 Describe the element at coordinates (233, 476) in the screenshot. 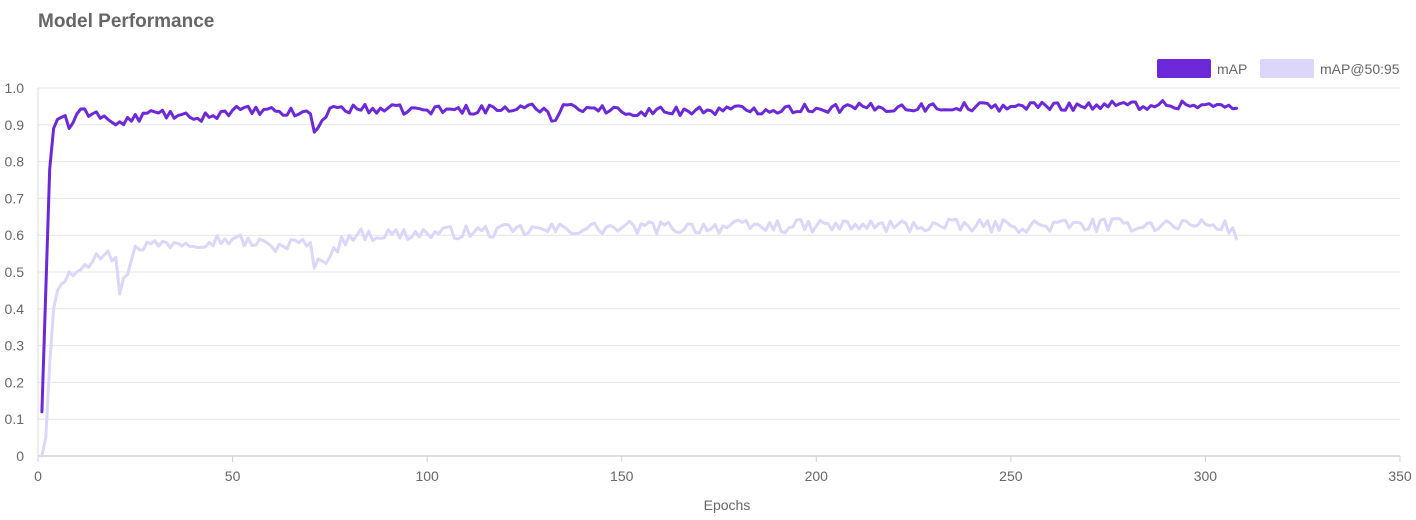

I see `x-tick-label: 50` at that location.